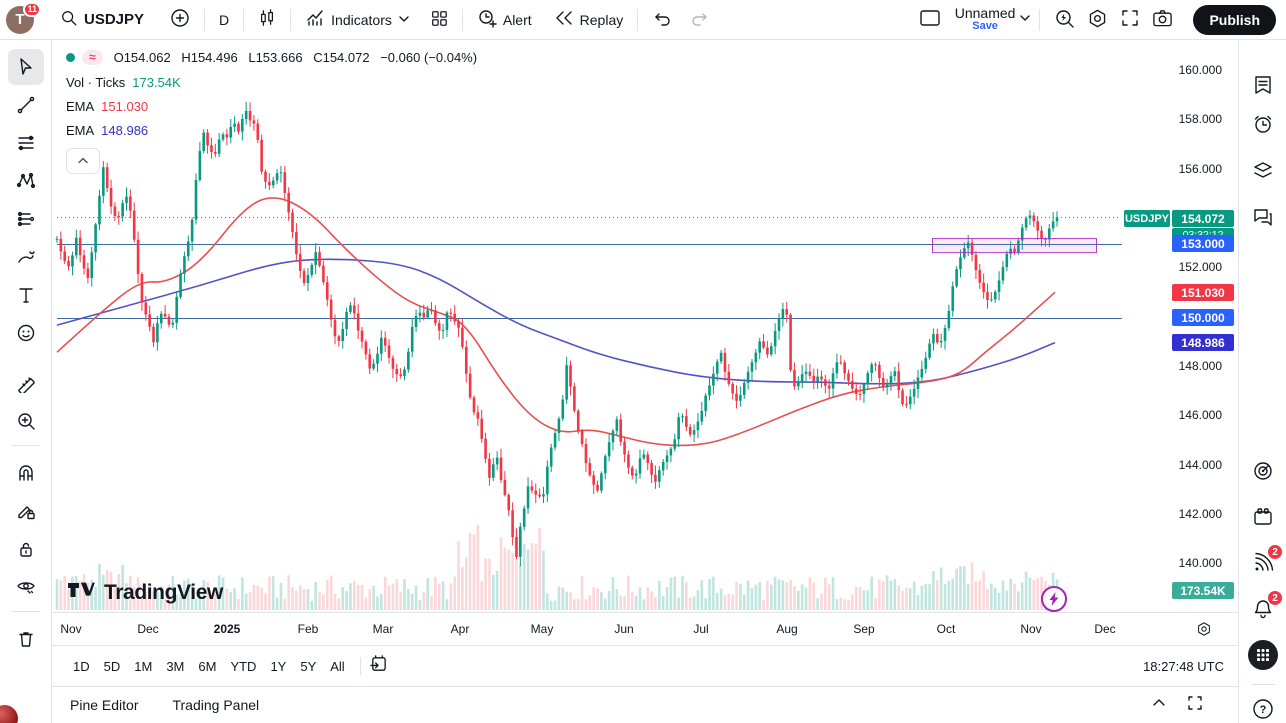  What do you see at coordinates (275, 106) in the screenshot?
I see `legend-ema-fast-row: EMA 151.030` at bounding box center [275, 106].